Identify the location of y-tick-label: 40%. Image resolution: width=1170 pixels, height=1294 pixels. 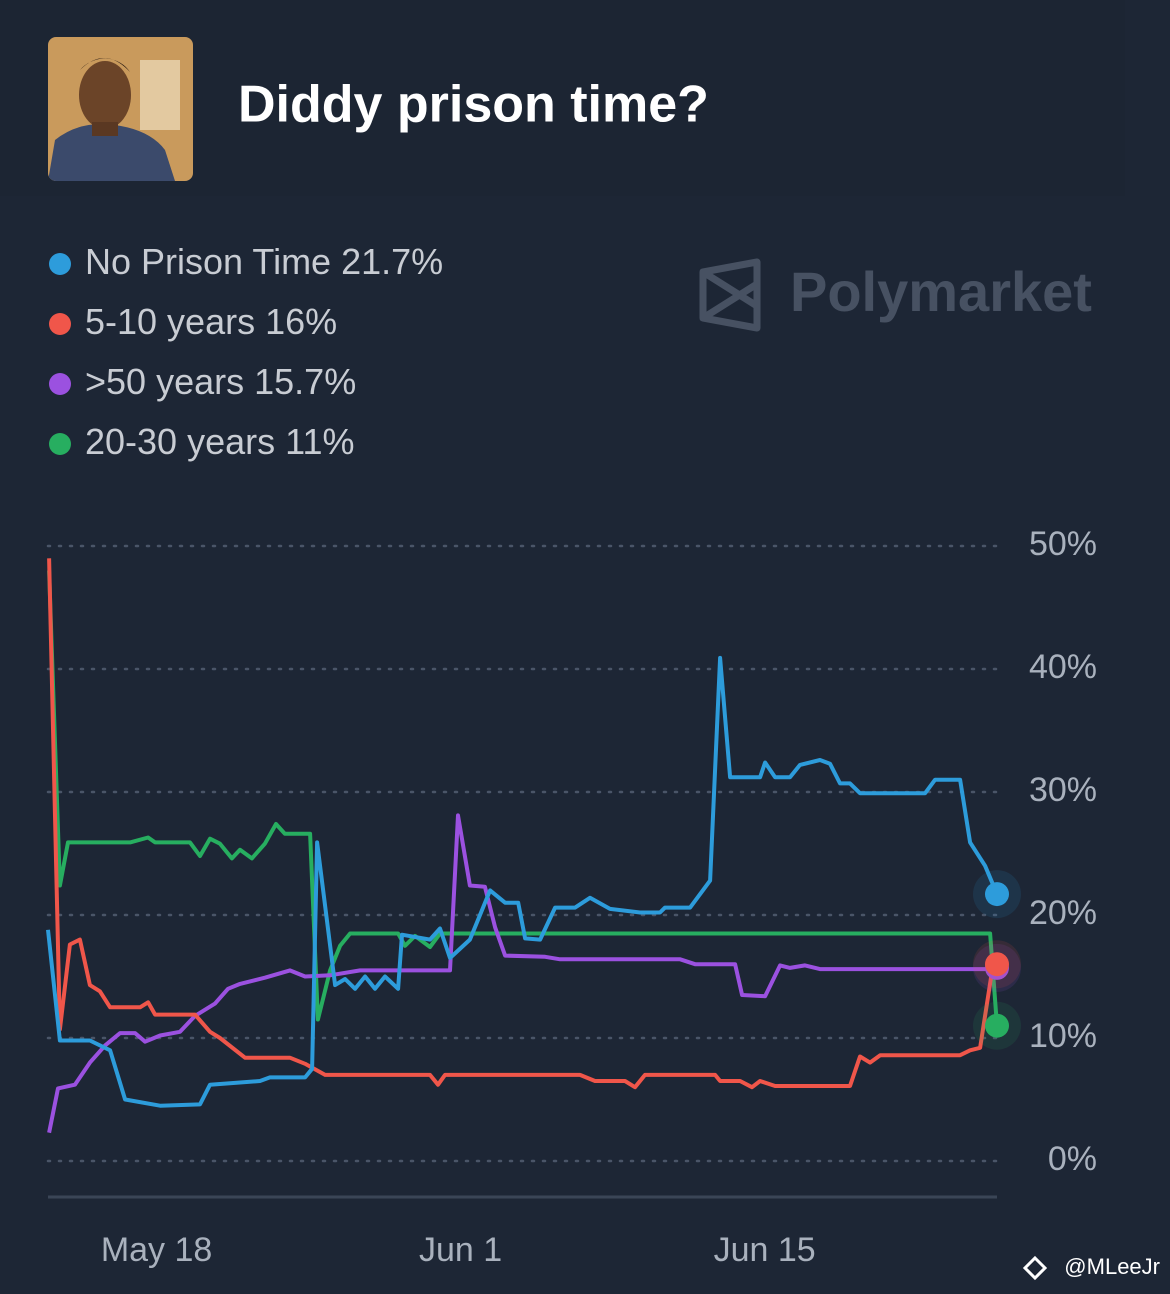
(1063, 667).